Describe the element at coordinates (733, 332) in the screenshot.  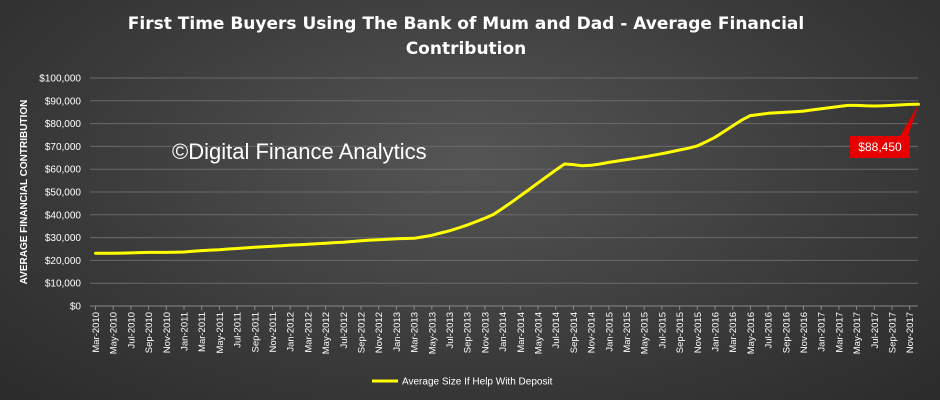
I see `x-tick-label: Mar-2016` at that location.